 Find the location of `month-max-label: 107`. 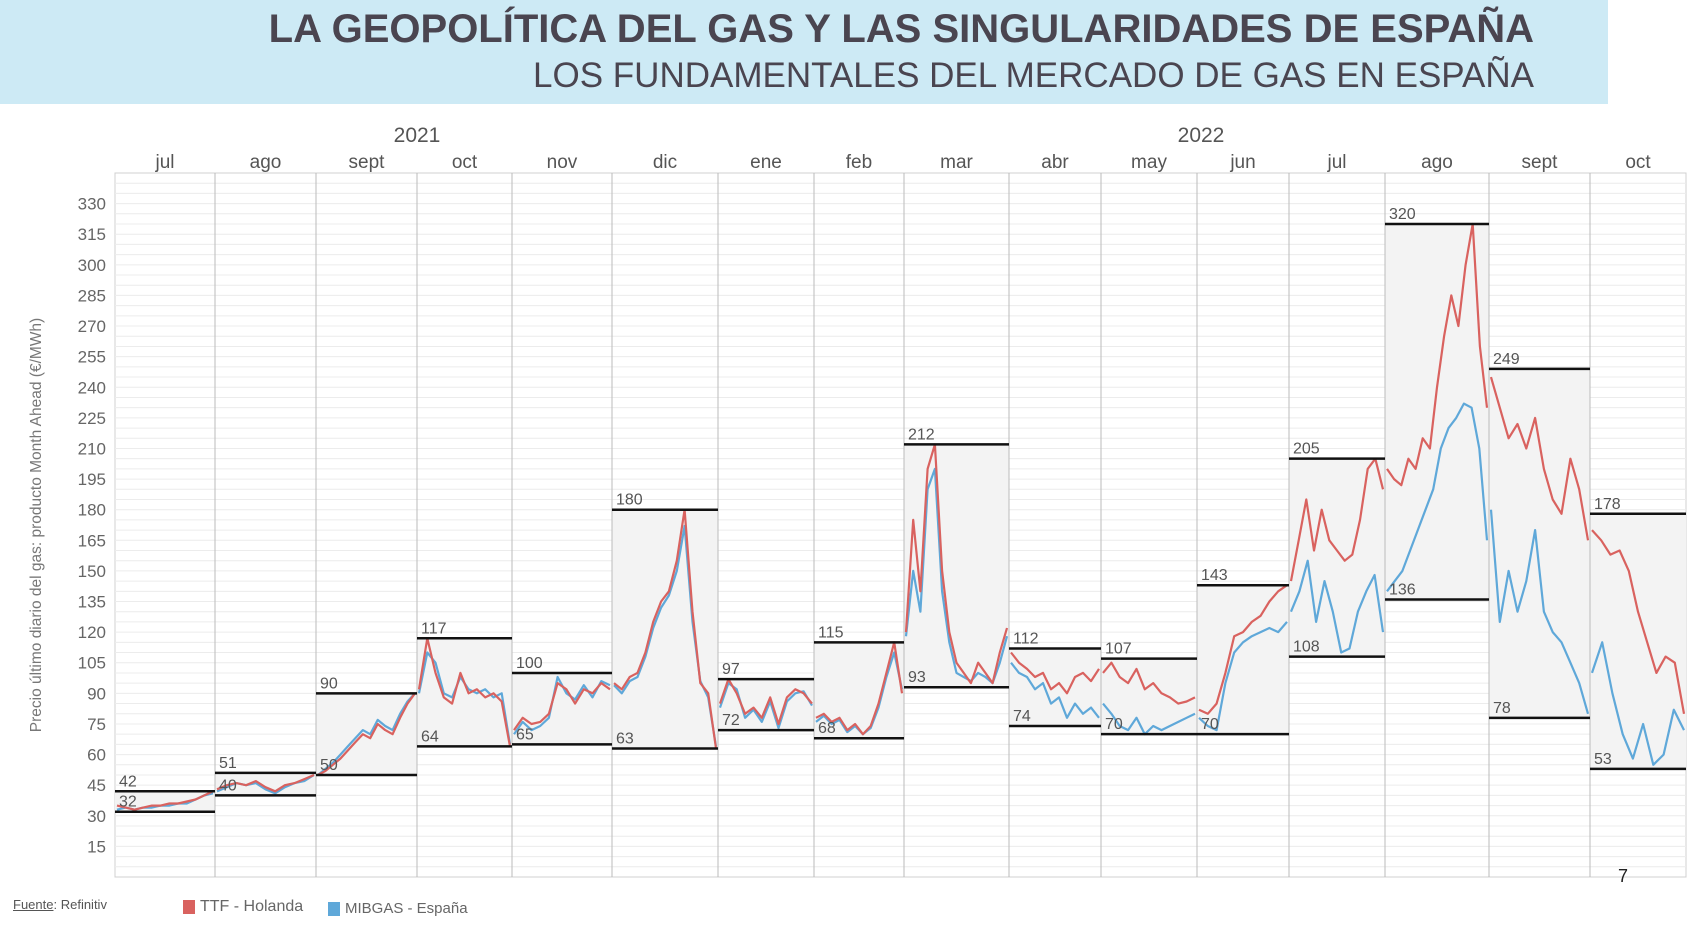

month-max-label: 107 is located at coordinates (1118, 649).